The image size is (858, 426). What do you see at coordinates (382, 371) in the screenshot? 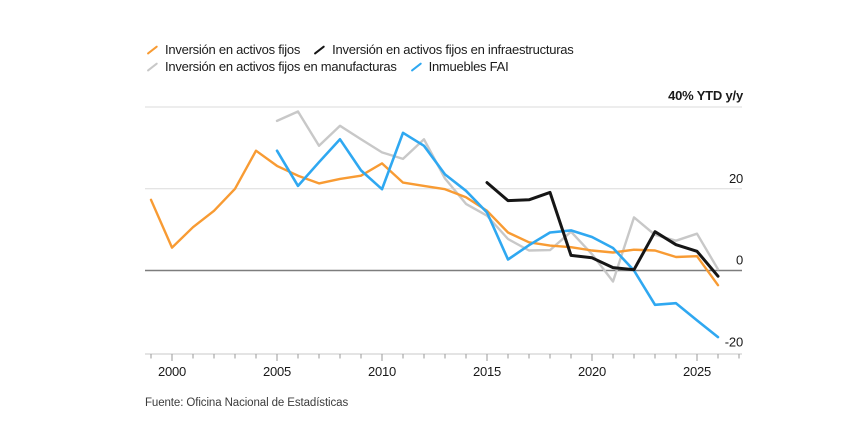
I see `x-axis-year-label: 2010` at bounding box center [382, 371].